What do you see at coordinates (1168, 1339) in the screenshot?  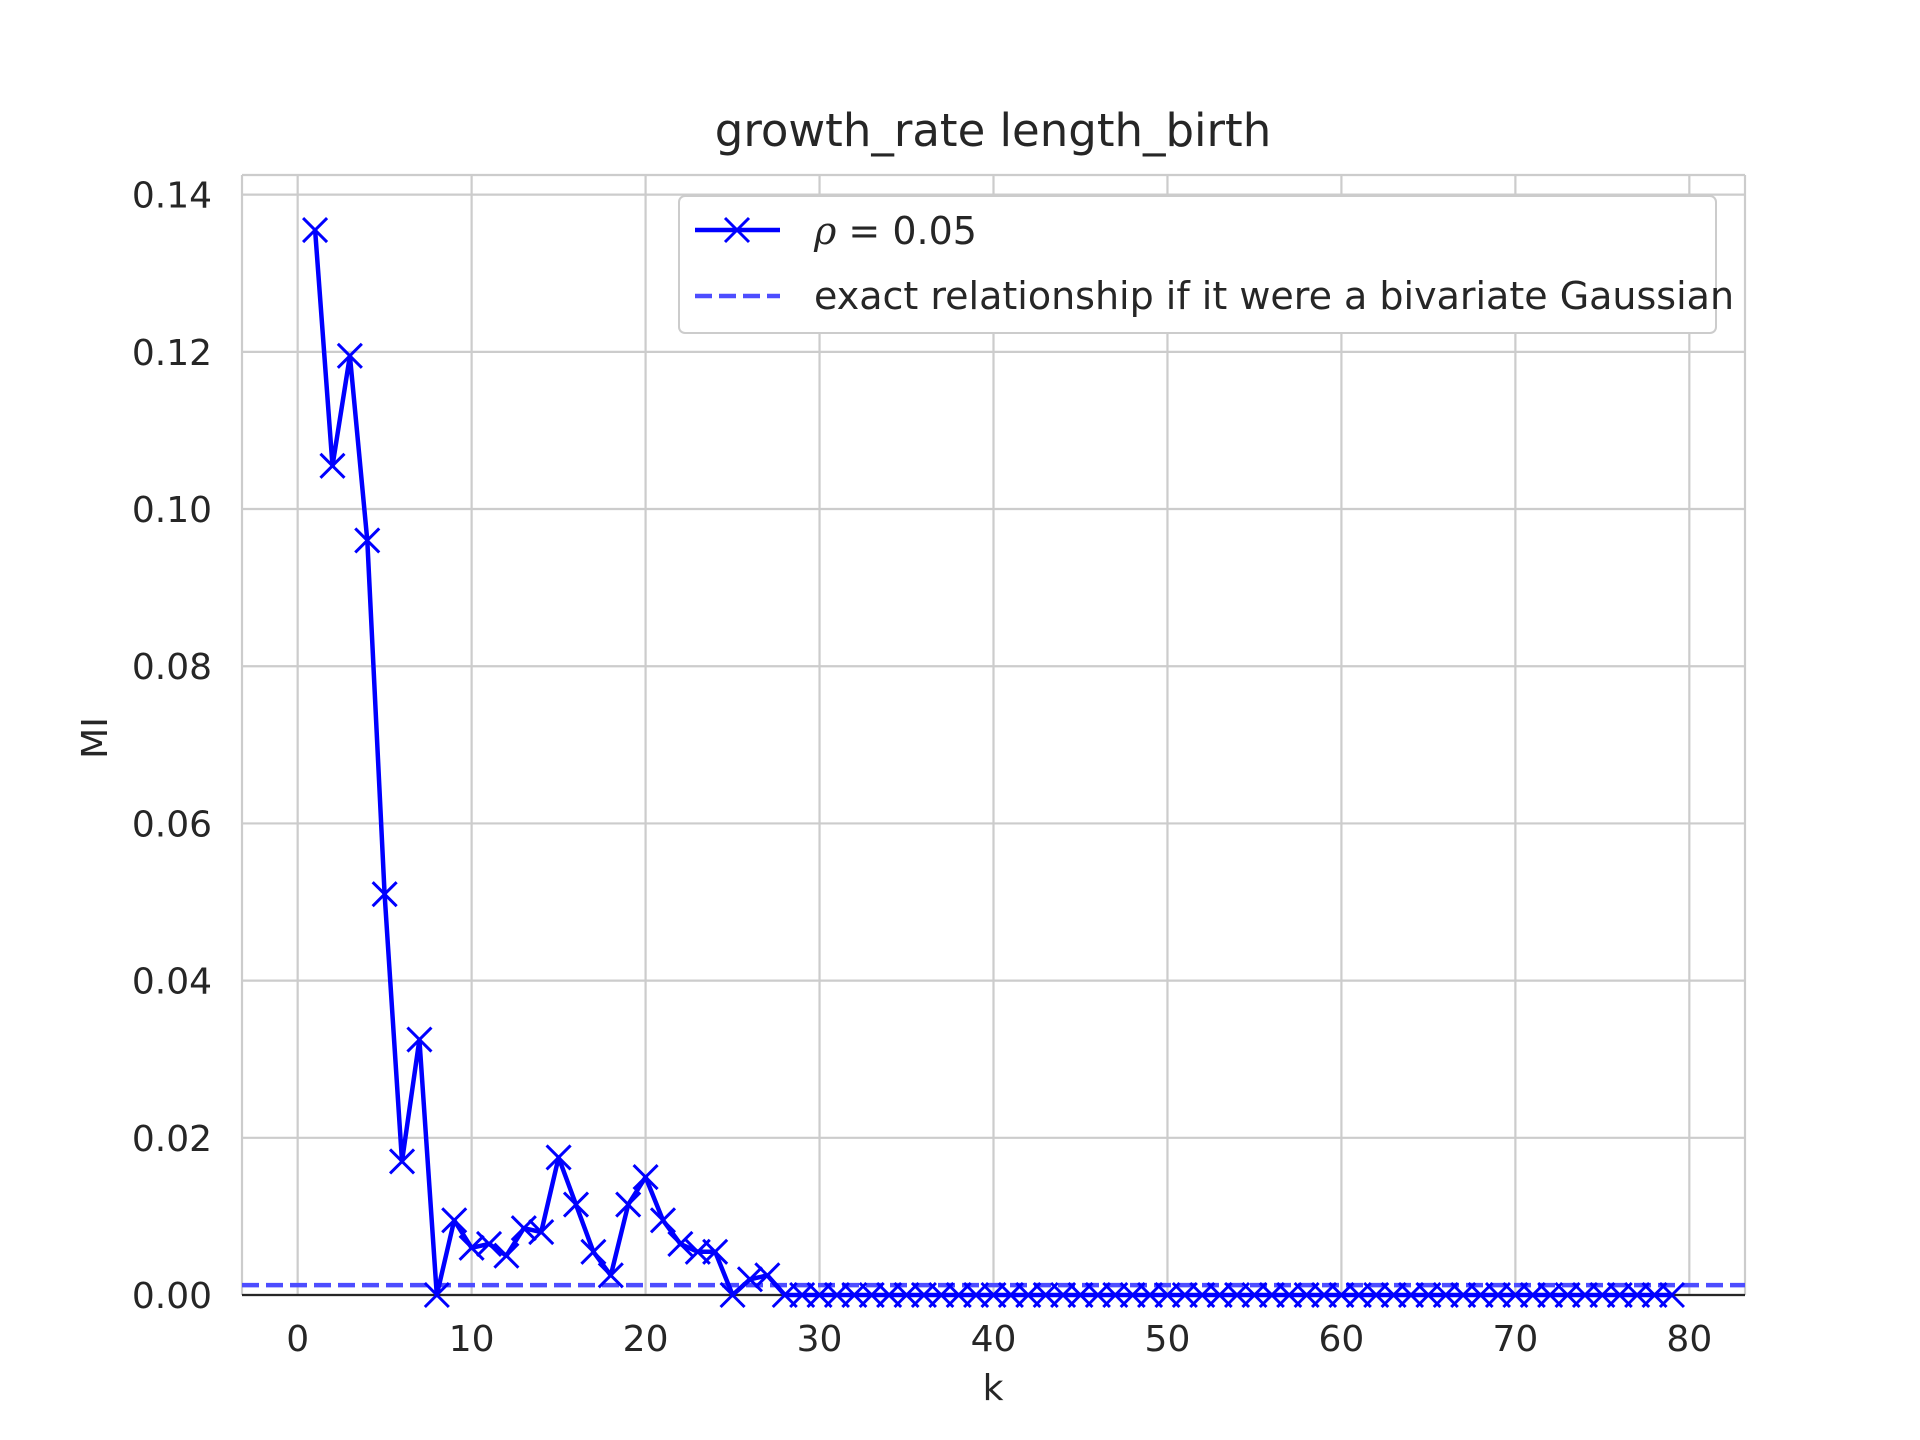 I see `x-tick-label: 50` at bounding box center [1168, 1339].